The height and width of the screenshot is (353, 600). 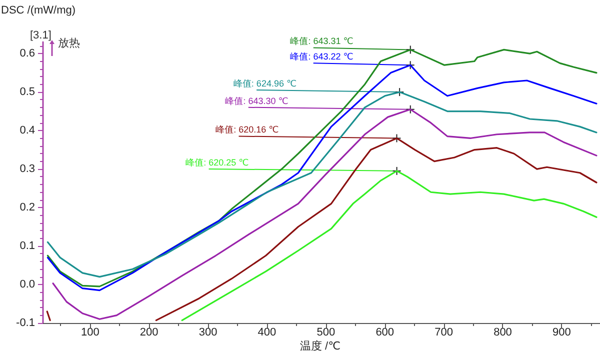 I want to click on x-tick-label: 400, so click(x=267, y=332).